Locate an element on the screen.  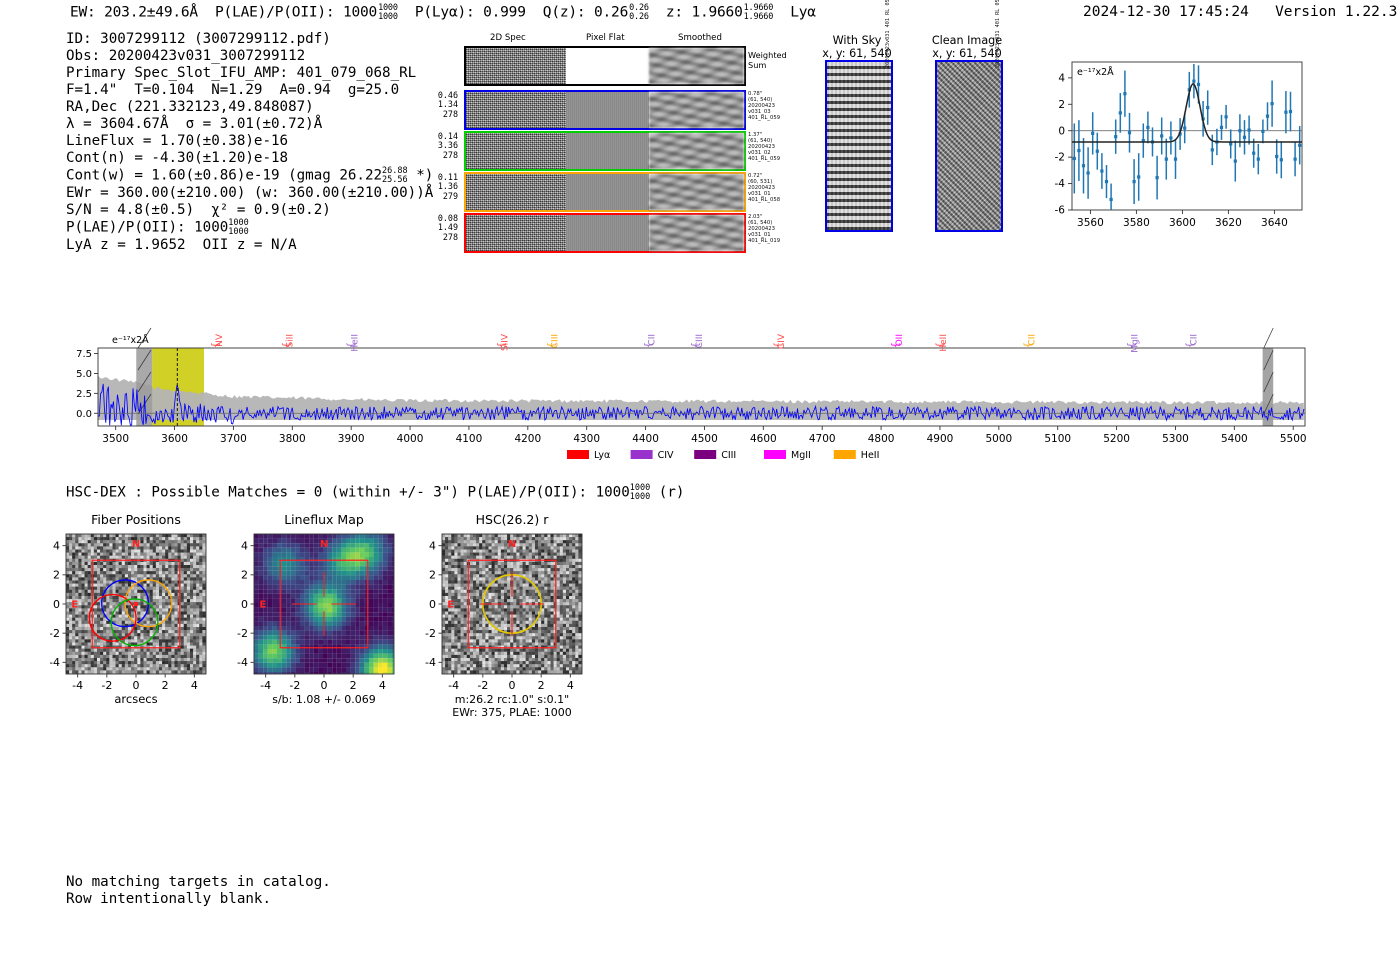
info-lambda: λ = 3604.67Å σ = 3.01(±0.72)Å is located at coordinates (194, 124).